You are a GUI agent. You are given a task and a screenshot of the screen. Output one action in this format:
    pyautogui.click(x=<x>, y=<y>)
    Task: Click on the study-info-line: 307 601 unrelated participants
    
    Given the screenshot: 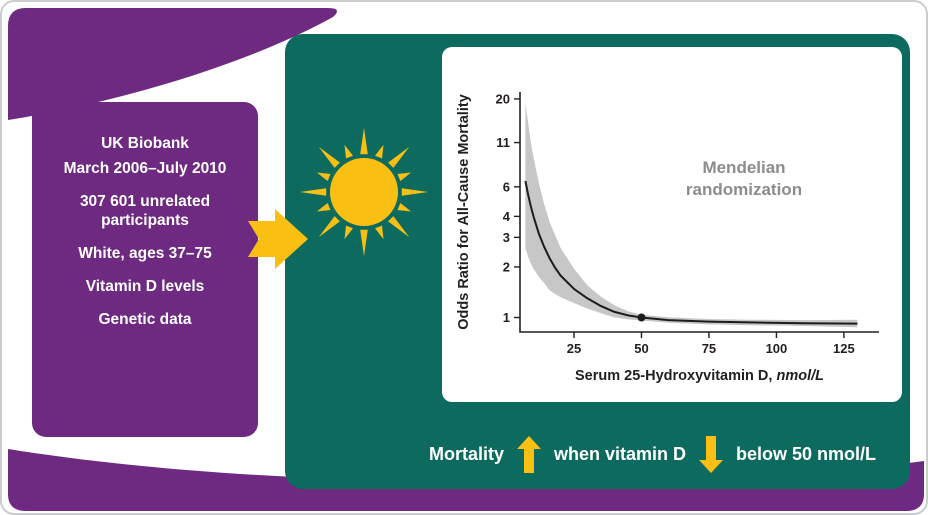 What is the action you would take?
    pyautogui.click(x=145, y=211)
    